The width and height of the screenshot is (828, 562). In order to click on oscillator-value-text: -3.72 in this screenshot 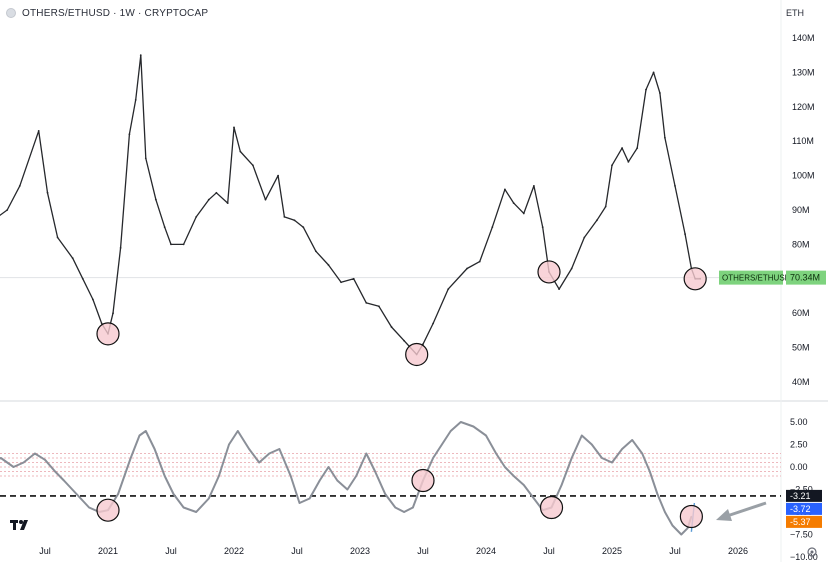, I will do `click(800, 509)`.